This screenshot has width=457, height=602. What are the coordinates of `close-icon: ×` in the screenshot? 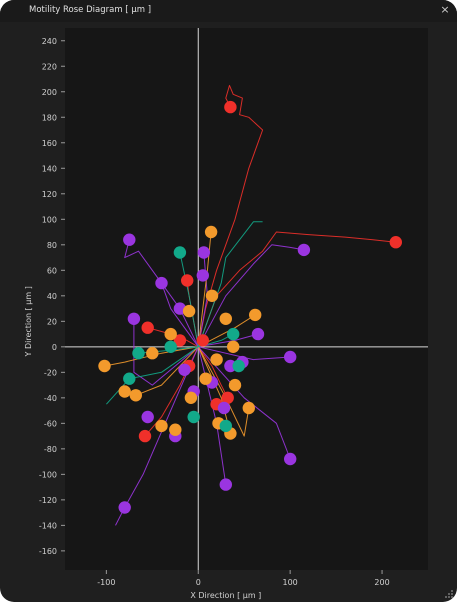 It's located at (445, 9).